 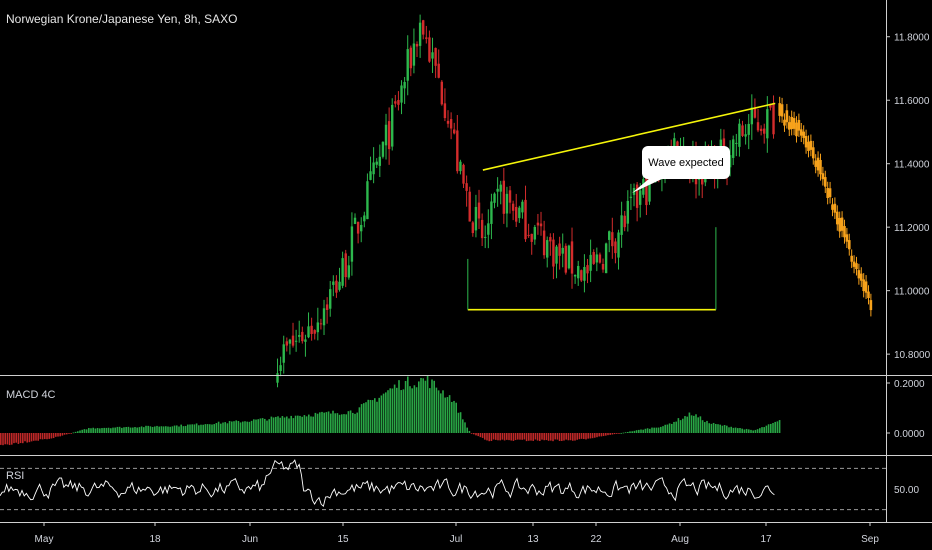 I want to click on annotation-callout: Wave expected, so click(x=686, y=162).